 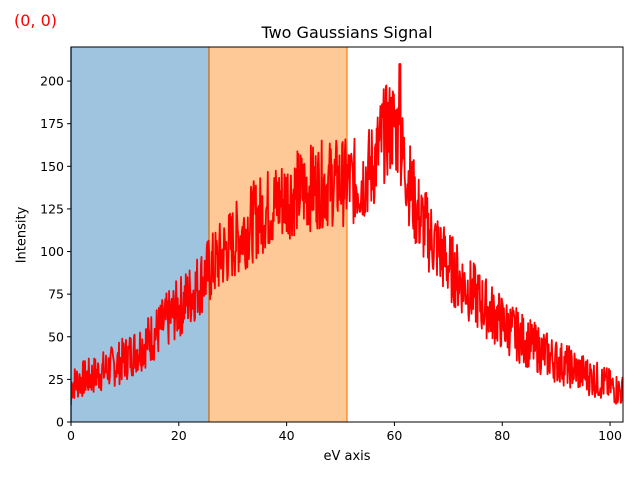 I want to click on y-tick-label: 200, so click(x=52, y=81).